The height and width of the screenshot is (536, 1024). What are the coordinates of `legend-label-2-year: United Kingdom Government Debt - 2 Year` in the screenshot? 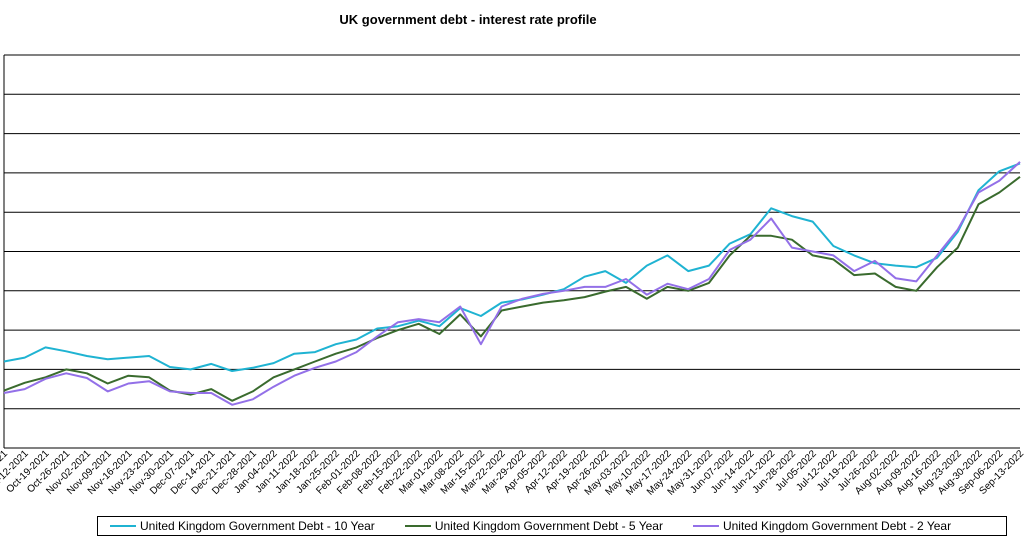 It's located at (837, 526).